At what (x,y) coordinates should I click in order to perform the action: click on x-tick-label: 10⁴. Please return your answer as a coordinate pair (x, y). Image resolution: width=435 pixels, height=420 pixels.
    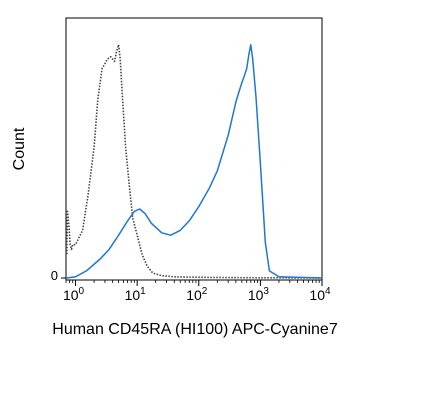
    Looking at the image, I should click on (320, 294).